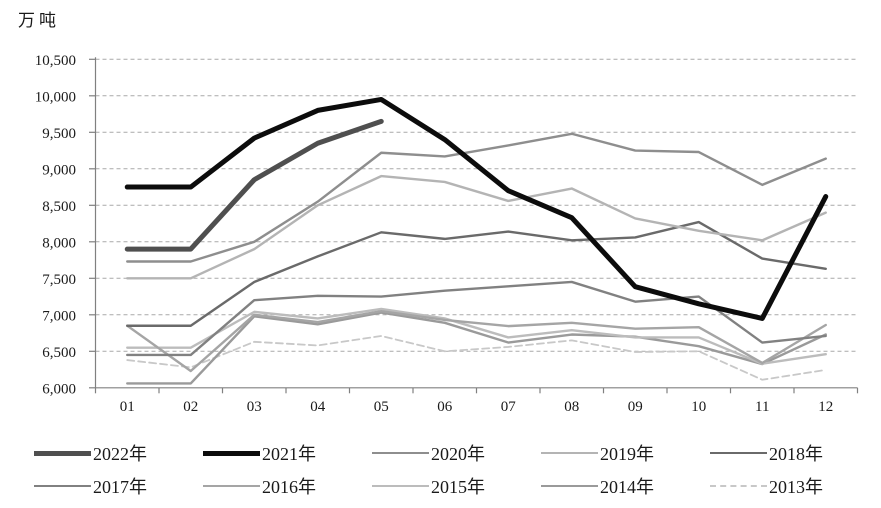 The height and width of the screenshot is (508, 881). Describe the element at coordinates (825, 407) in the screenshot. I see `x-tick-label: 12` at that location.